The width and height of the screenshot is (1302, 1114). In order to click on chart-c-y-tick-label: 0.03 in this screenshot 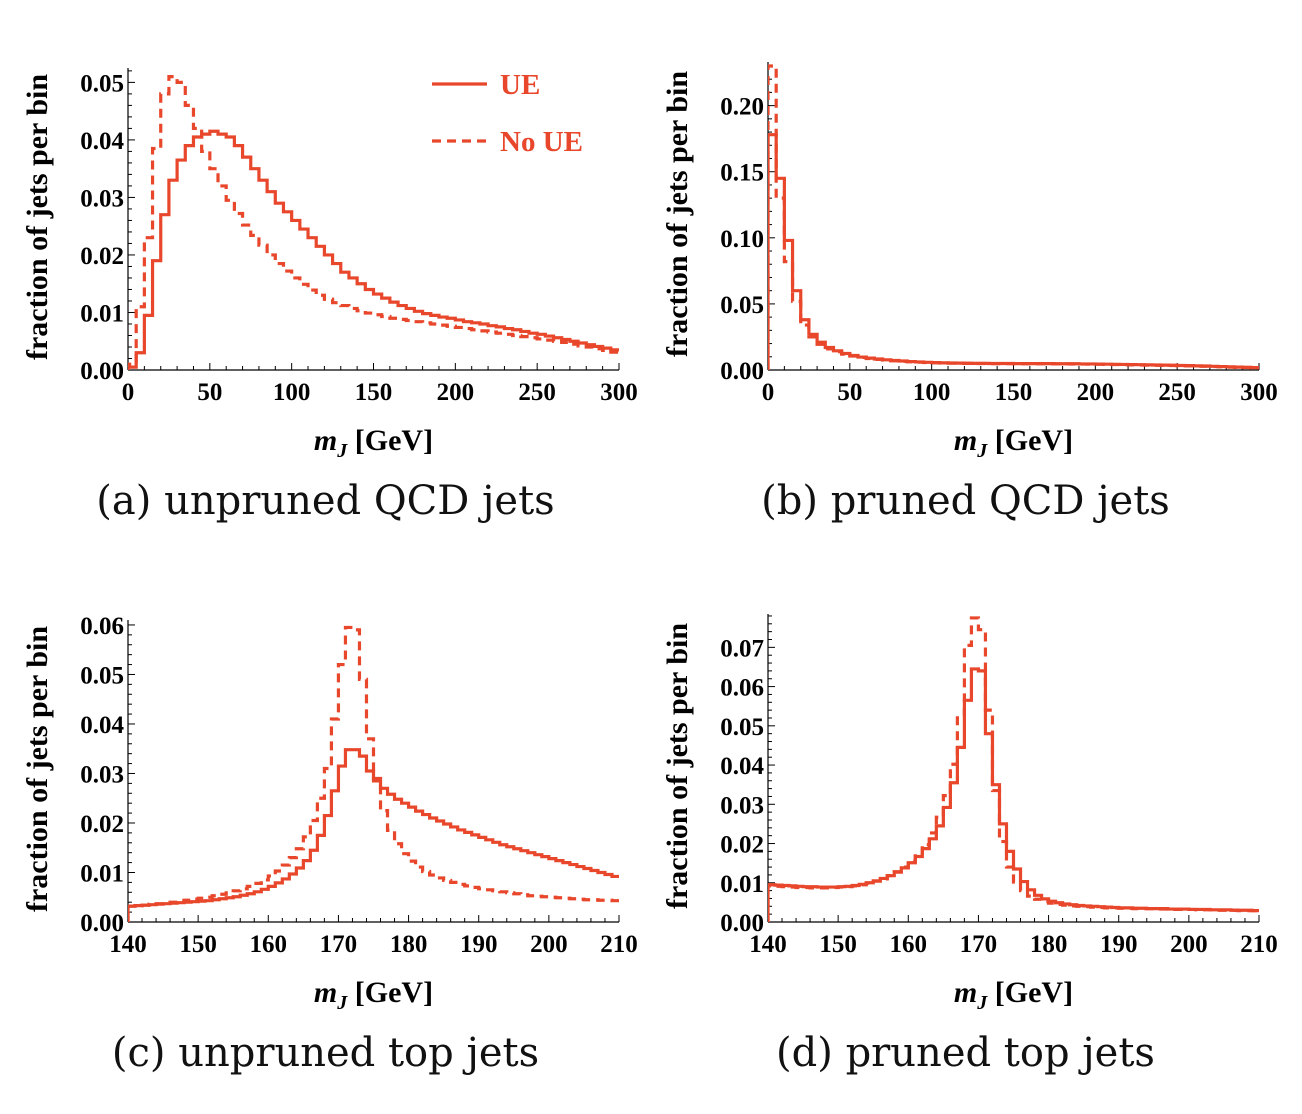, I will do `click(102, 774)`.